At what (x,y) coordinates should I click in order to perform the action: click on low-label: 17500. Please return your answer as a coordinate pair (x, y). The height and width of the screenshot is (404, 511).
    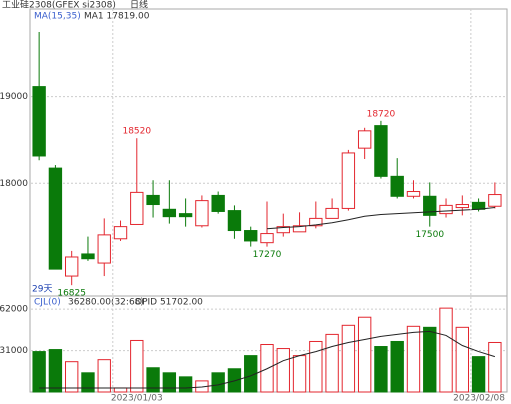
    Looking at the image, I should click on (429, 235).